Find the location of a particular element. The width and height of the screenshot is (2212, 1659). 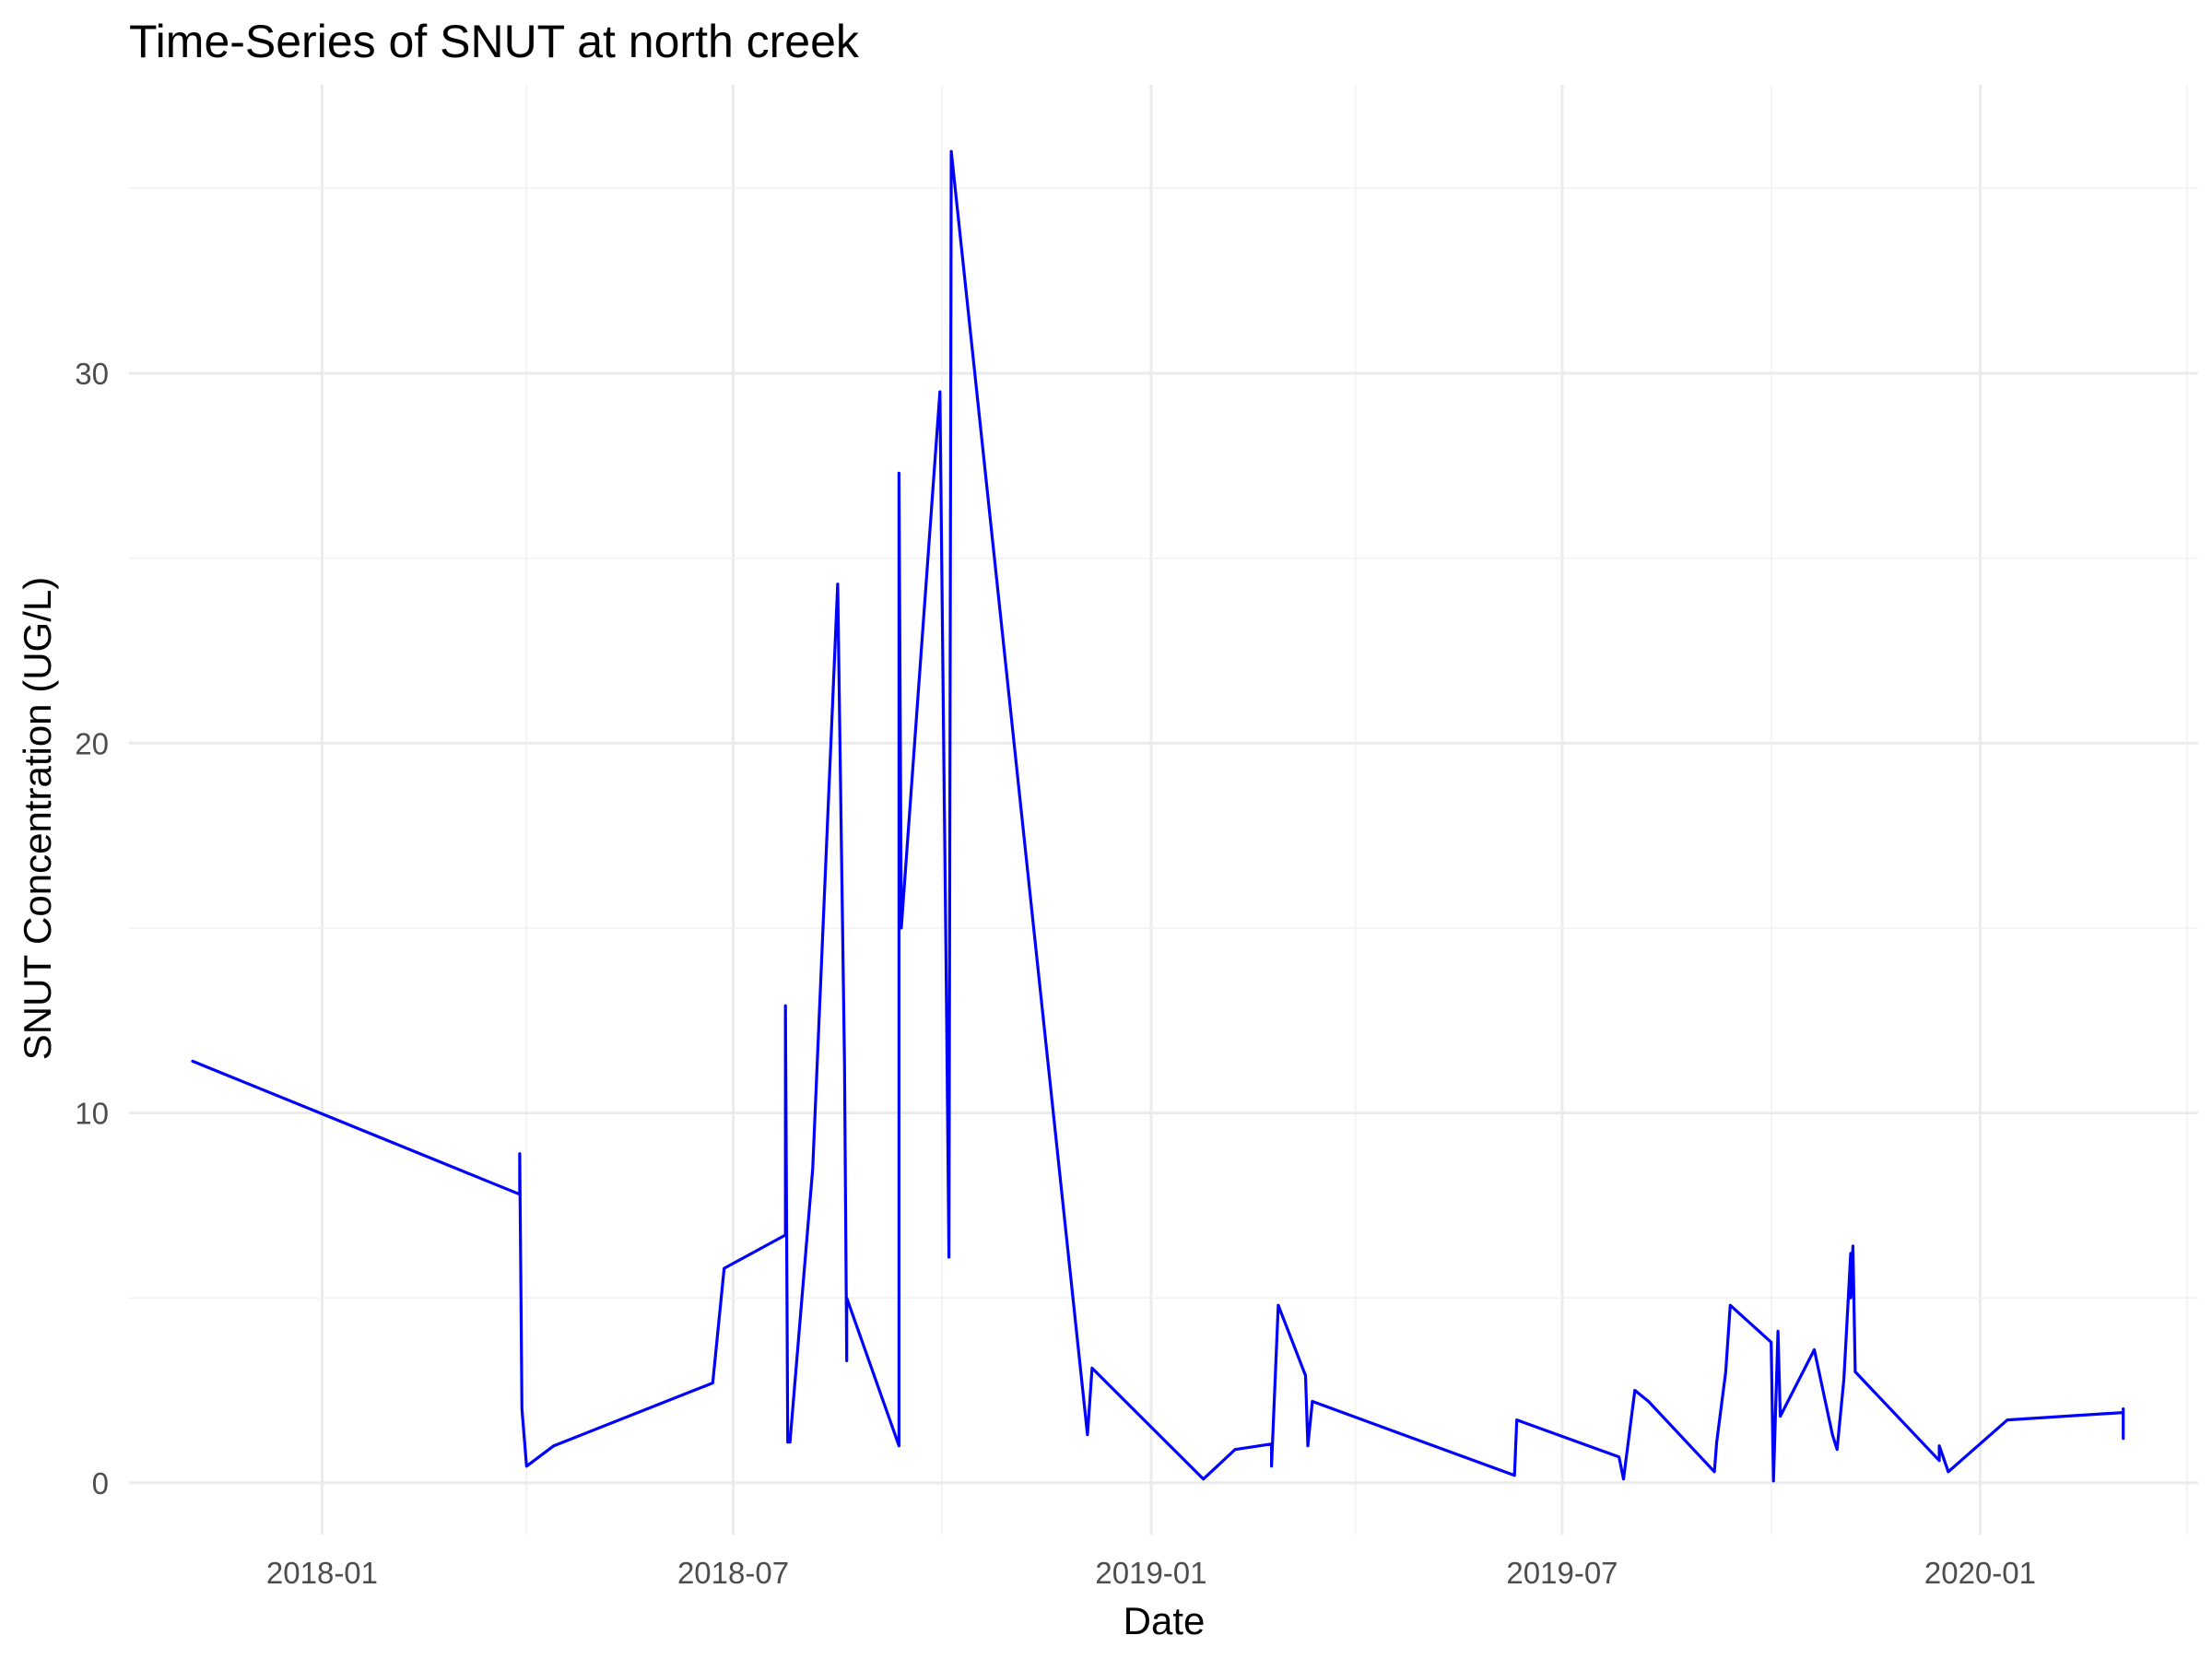

x-tick-label: 2019-07 is located at coordinates (1562, 1573).